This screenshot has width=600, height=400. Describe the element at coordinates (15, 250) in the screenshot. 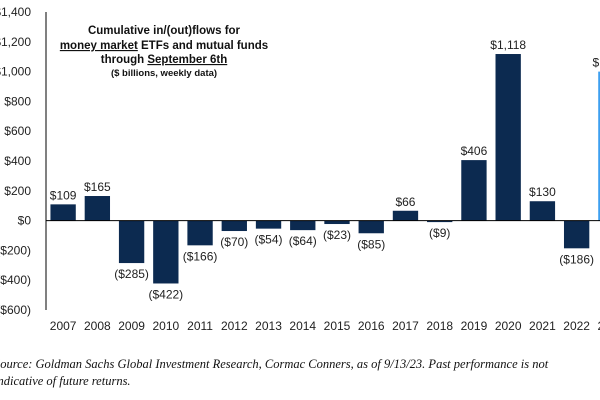

I see `y-tick-label: ($200)` at that location.